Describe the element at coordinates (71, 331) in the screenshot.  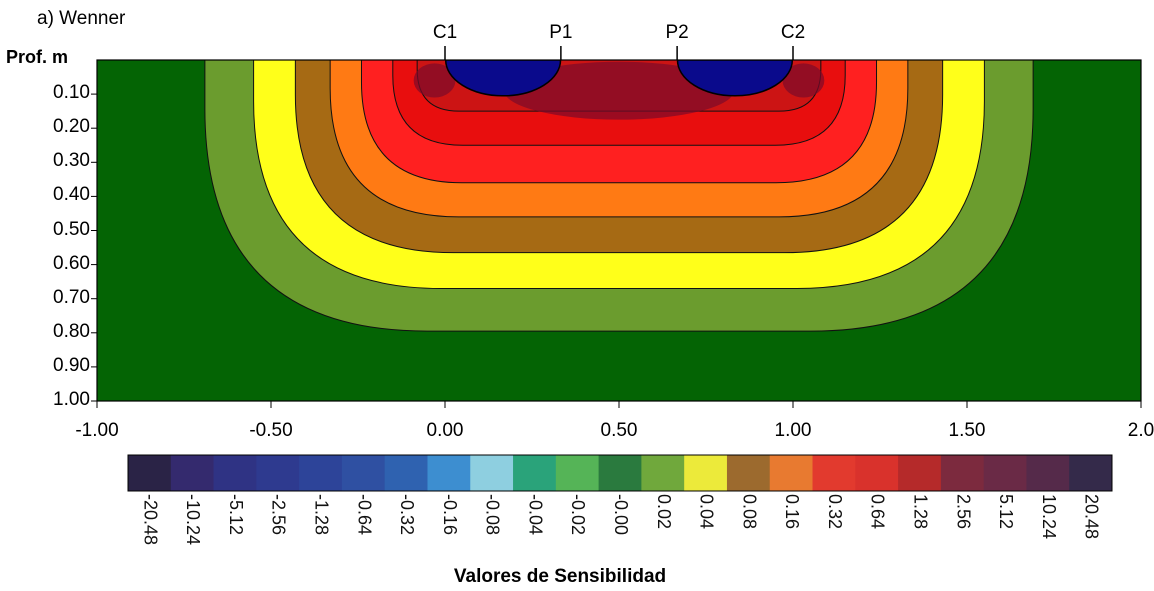
I see `y-tick-label: 0.80` at that location.